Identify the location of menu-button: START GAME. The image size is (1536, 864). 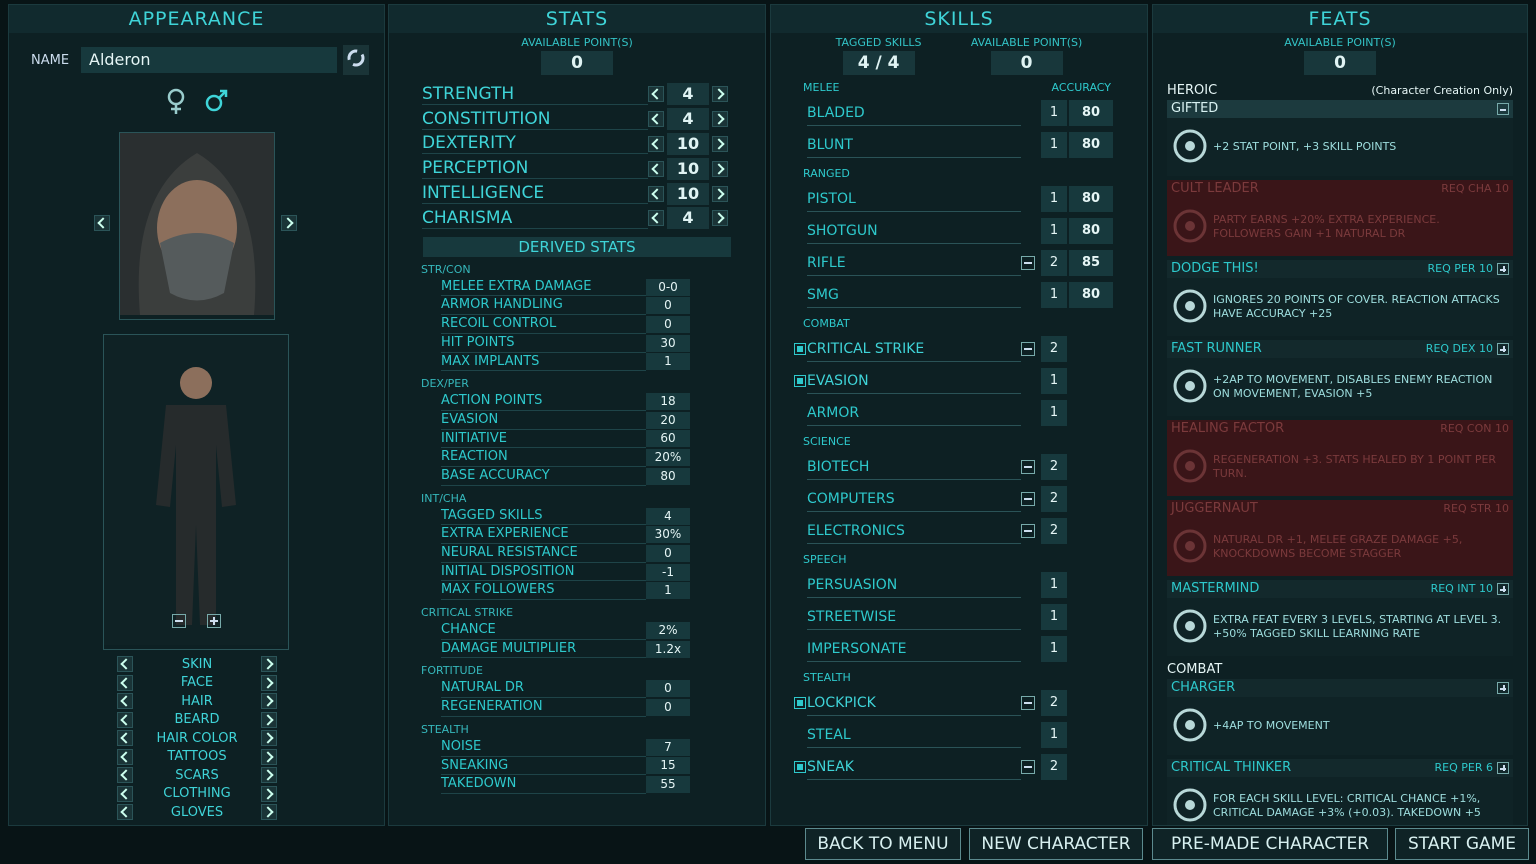
(1462, 844).